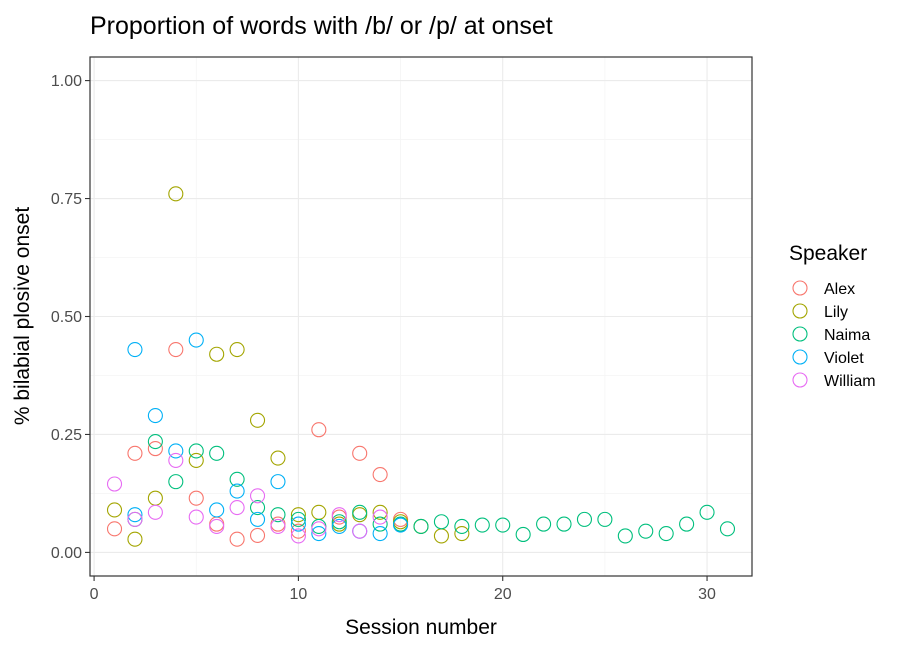  Describe the element at coordinates (847, 335) in the screenshot. I see `legend-label: Naima` at that location.